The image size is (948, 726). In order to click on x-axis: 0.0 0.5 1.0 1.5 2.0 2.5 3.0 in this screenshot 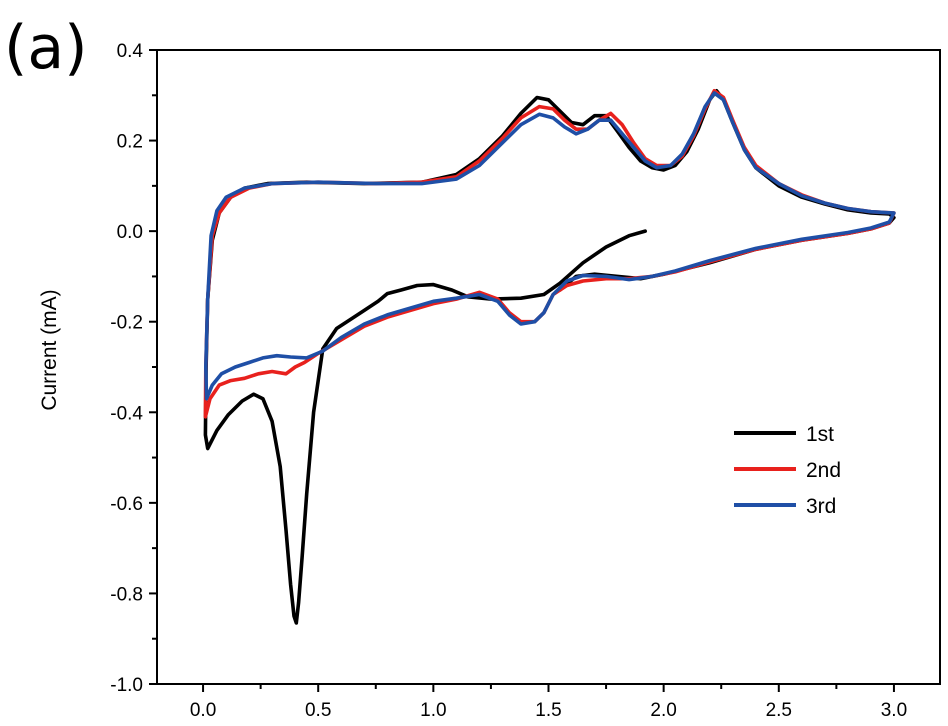, I will do `click(548, 702)`.